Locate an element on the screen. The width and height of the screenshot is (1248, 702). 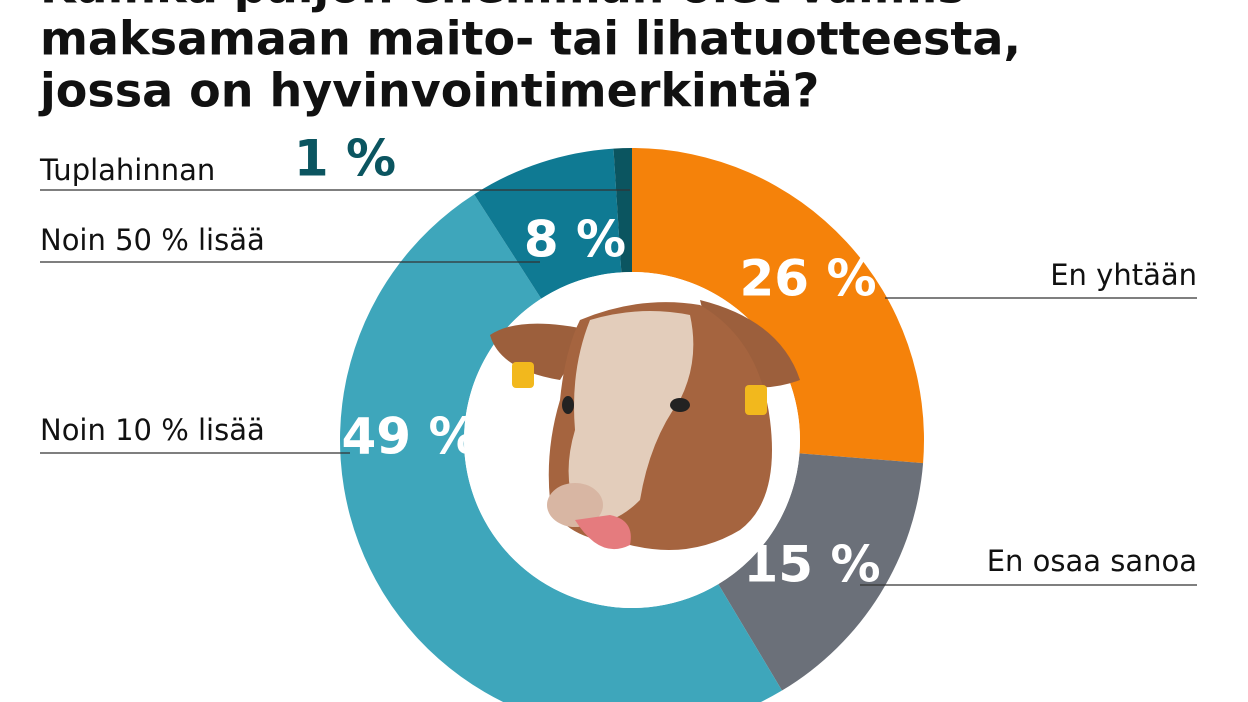
value-label: 8 % is located at coordinates (575, 240).